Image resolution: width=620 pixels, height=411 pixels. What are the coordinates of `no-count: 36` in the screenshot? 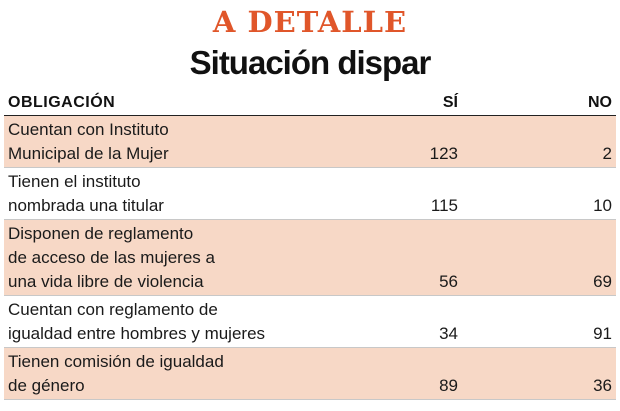 It's located at (602, 385).